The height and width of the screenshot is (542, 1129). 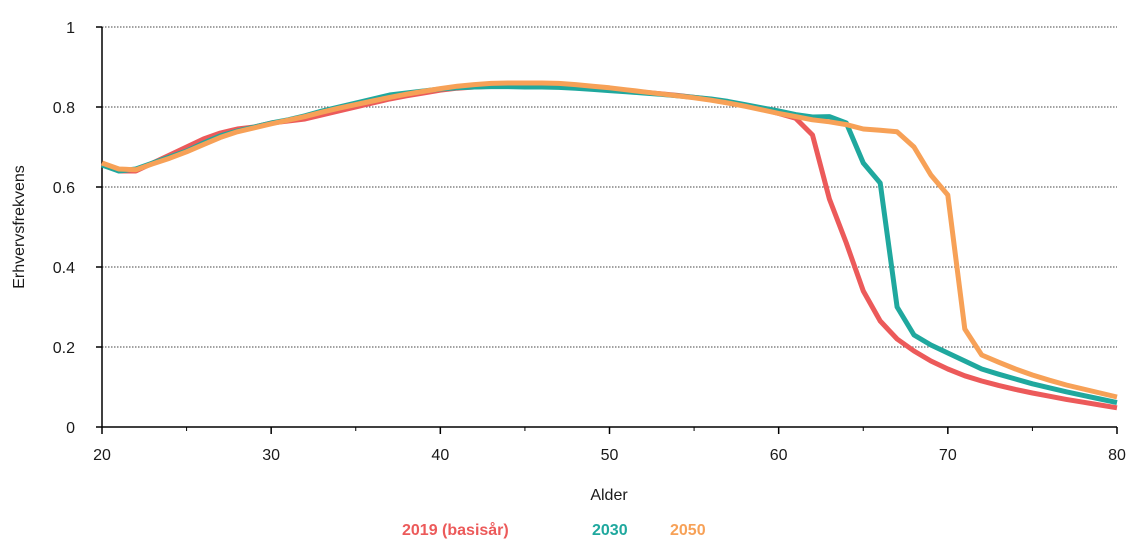 What do you see at coordinates (688, 530) in the screenshot?
I see `legend-item-2050: 2050` at bounding box center [688, 530].